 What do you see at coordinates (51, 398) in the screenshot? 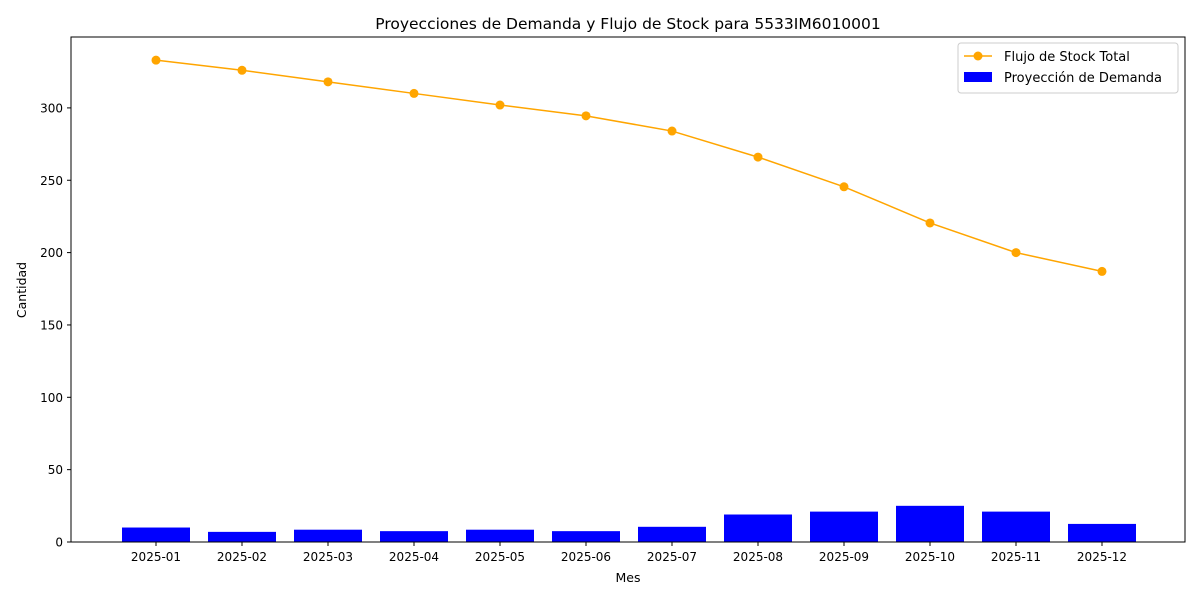
I see `y-tick-label: 100` at bounding box center [51, 398].